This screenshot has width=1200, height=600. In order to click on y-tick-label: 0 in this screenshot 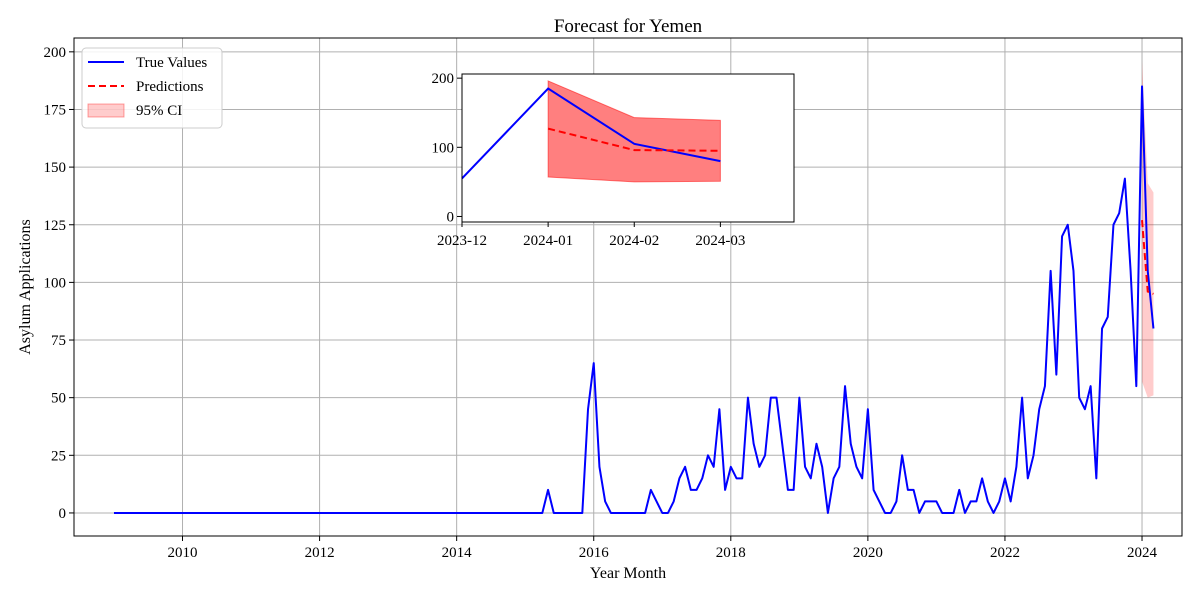, I will do `click(63, 514)`.